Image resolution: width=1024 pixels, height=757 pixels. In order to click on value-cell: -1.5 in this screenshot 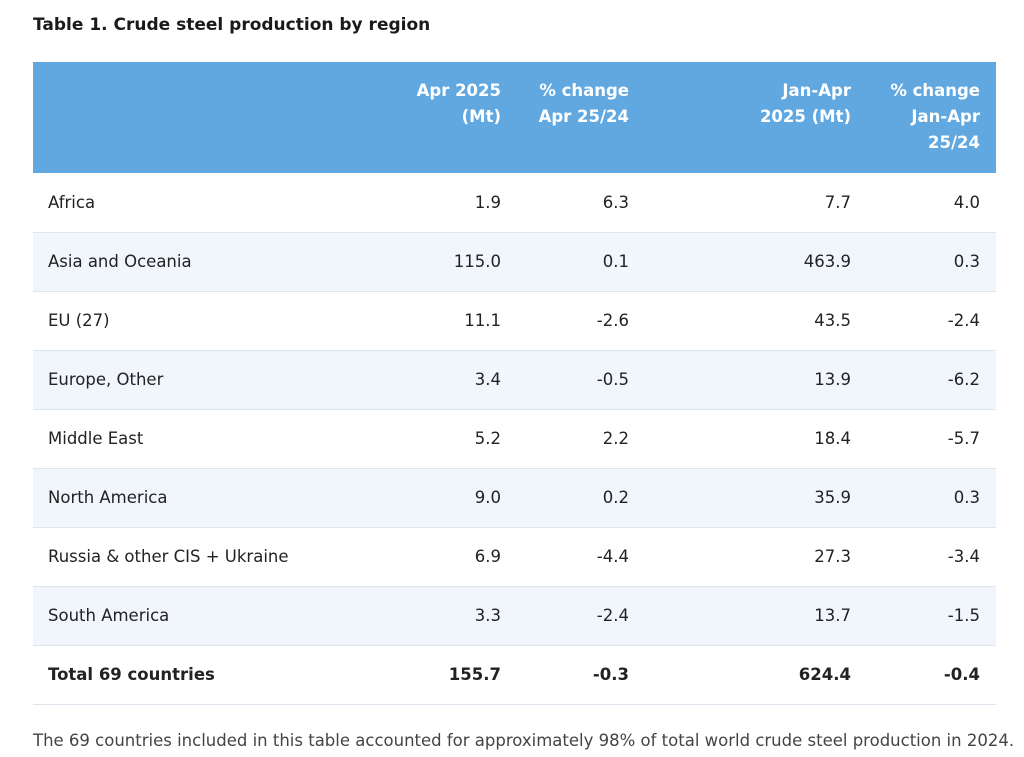, I will do `click(963, 615)`.